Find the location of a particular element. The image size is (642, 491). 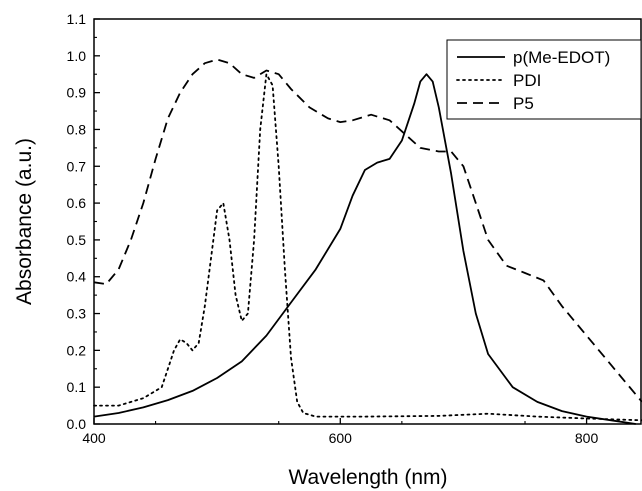

y-tick-label: 0.3 is located at coordinates (77, 314).